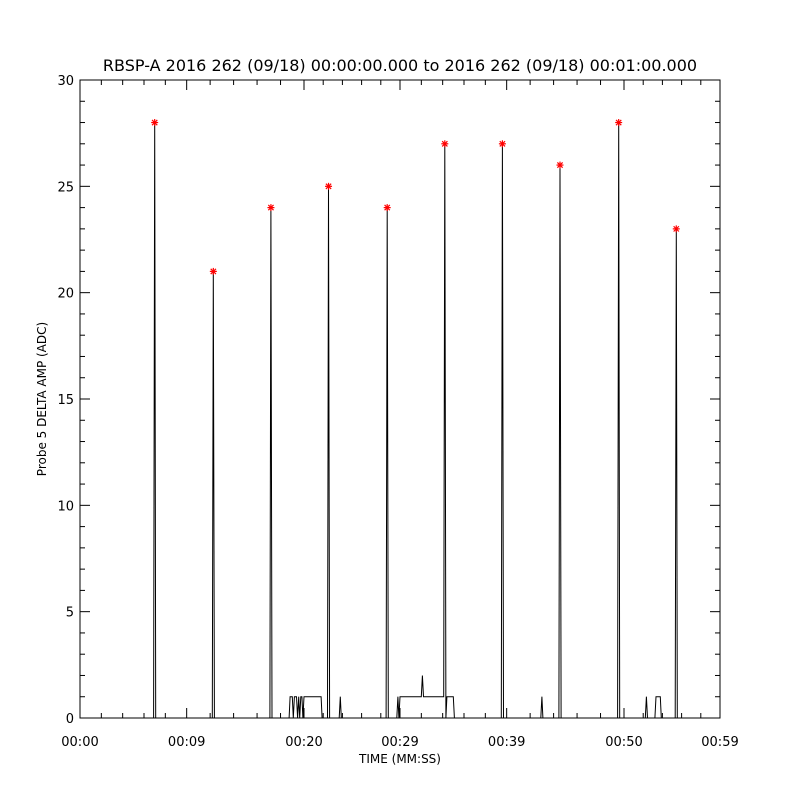 The width and height of the screenshot is (800, 800). What do you see at coordinates (415, 197) in the screenshot?
I see `peak-markers` at bounding box center [415, 197].